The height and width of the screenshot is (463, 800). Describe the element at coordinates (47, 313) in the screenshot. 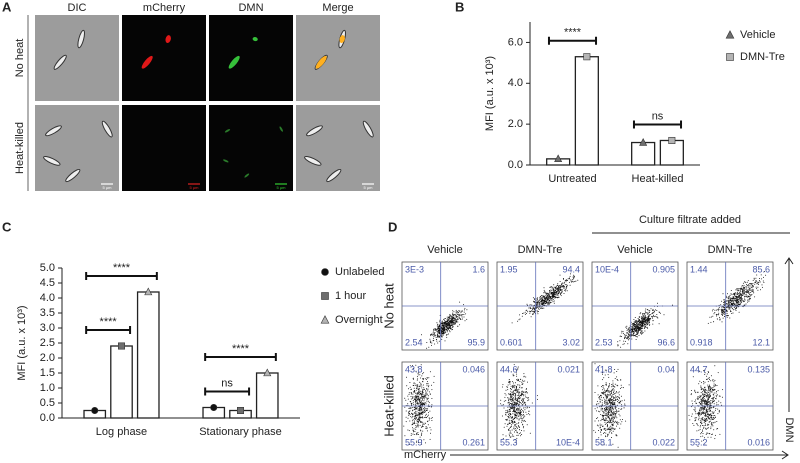

I see `y-tick-label: 3.5` at that location.